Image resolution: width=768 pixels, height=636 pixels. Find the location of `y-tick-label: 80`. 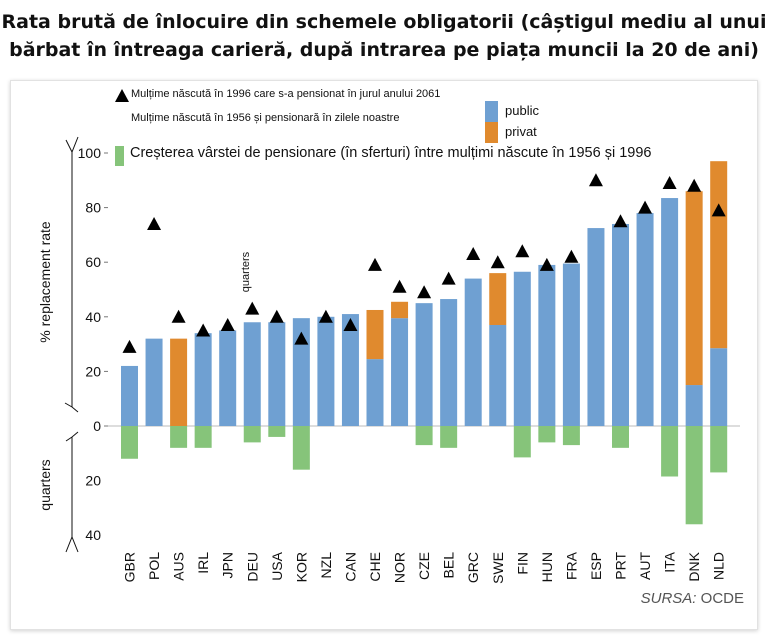

y-tick-label: 80 is located at coordinates (93, 208).